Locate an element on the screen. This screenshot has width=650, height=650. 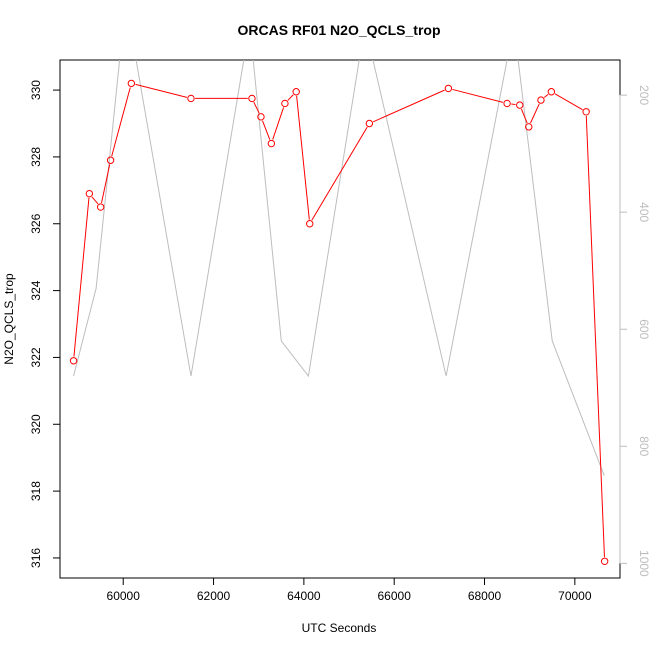
y-tick-label: 326 is located at coordinates (36, 223).